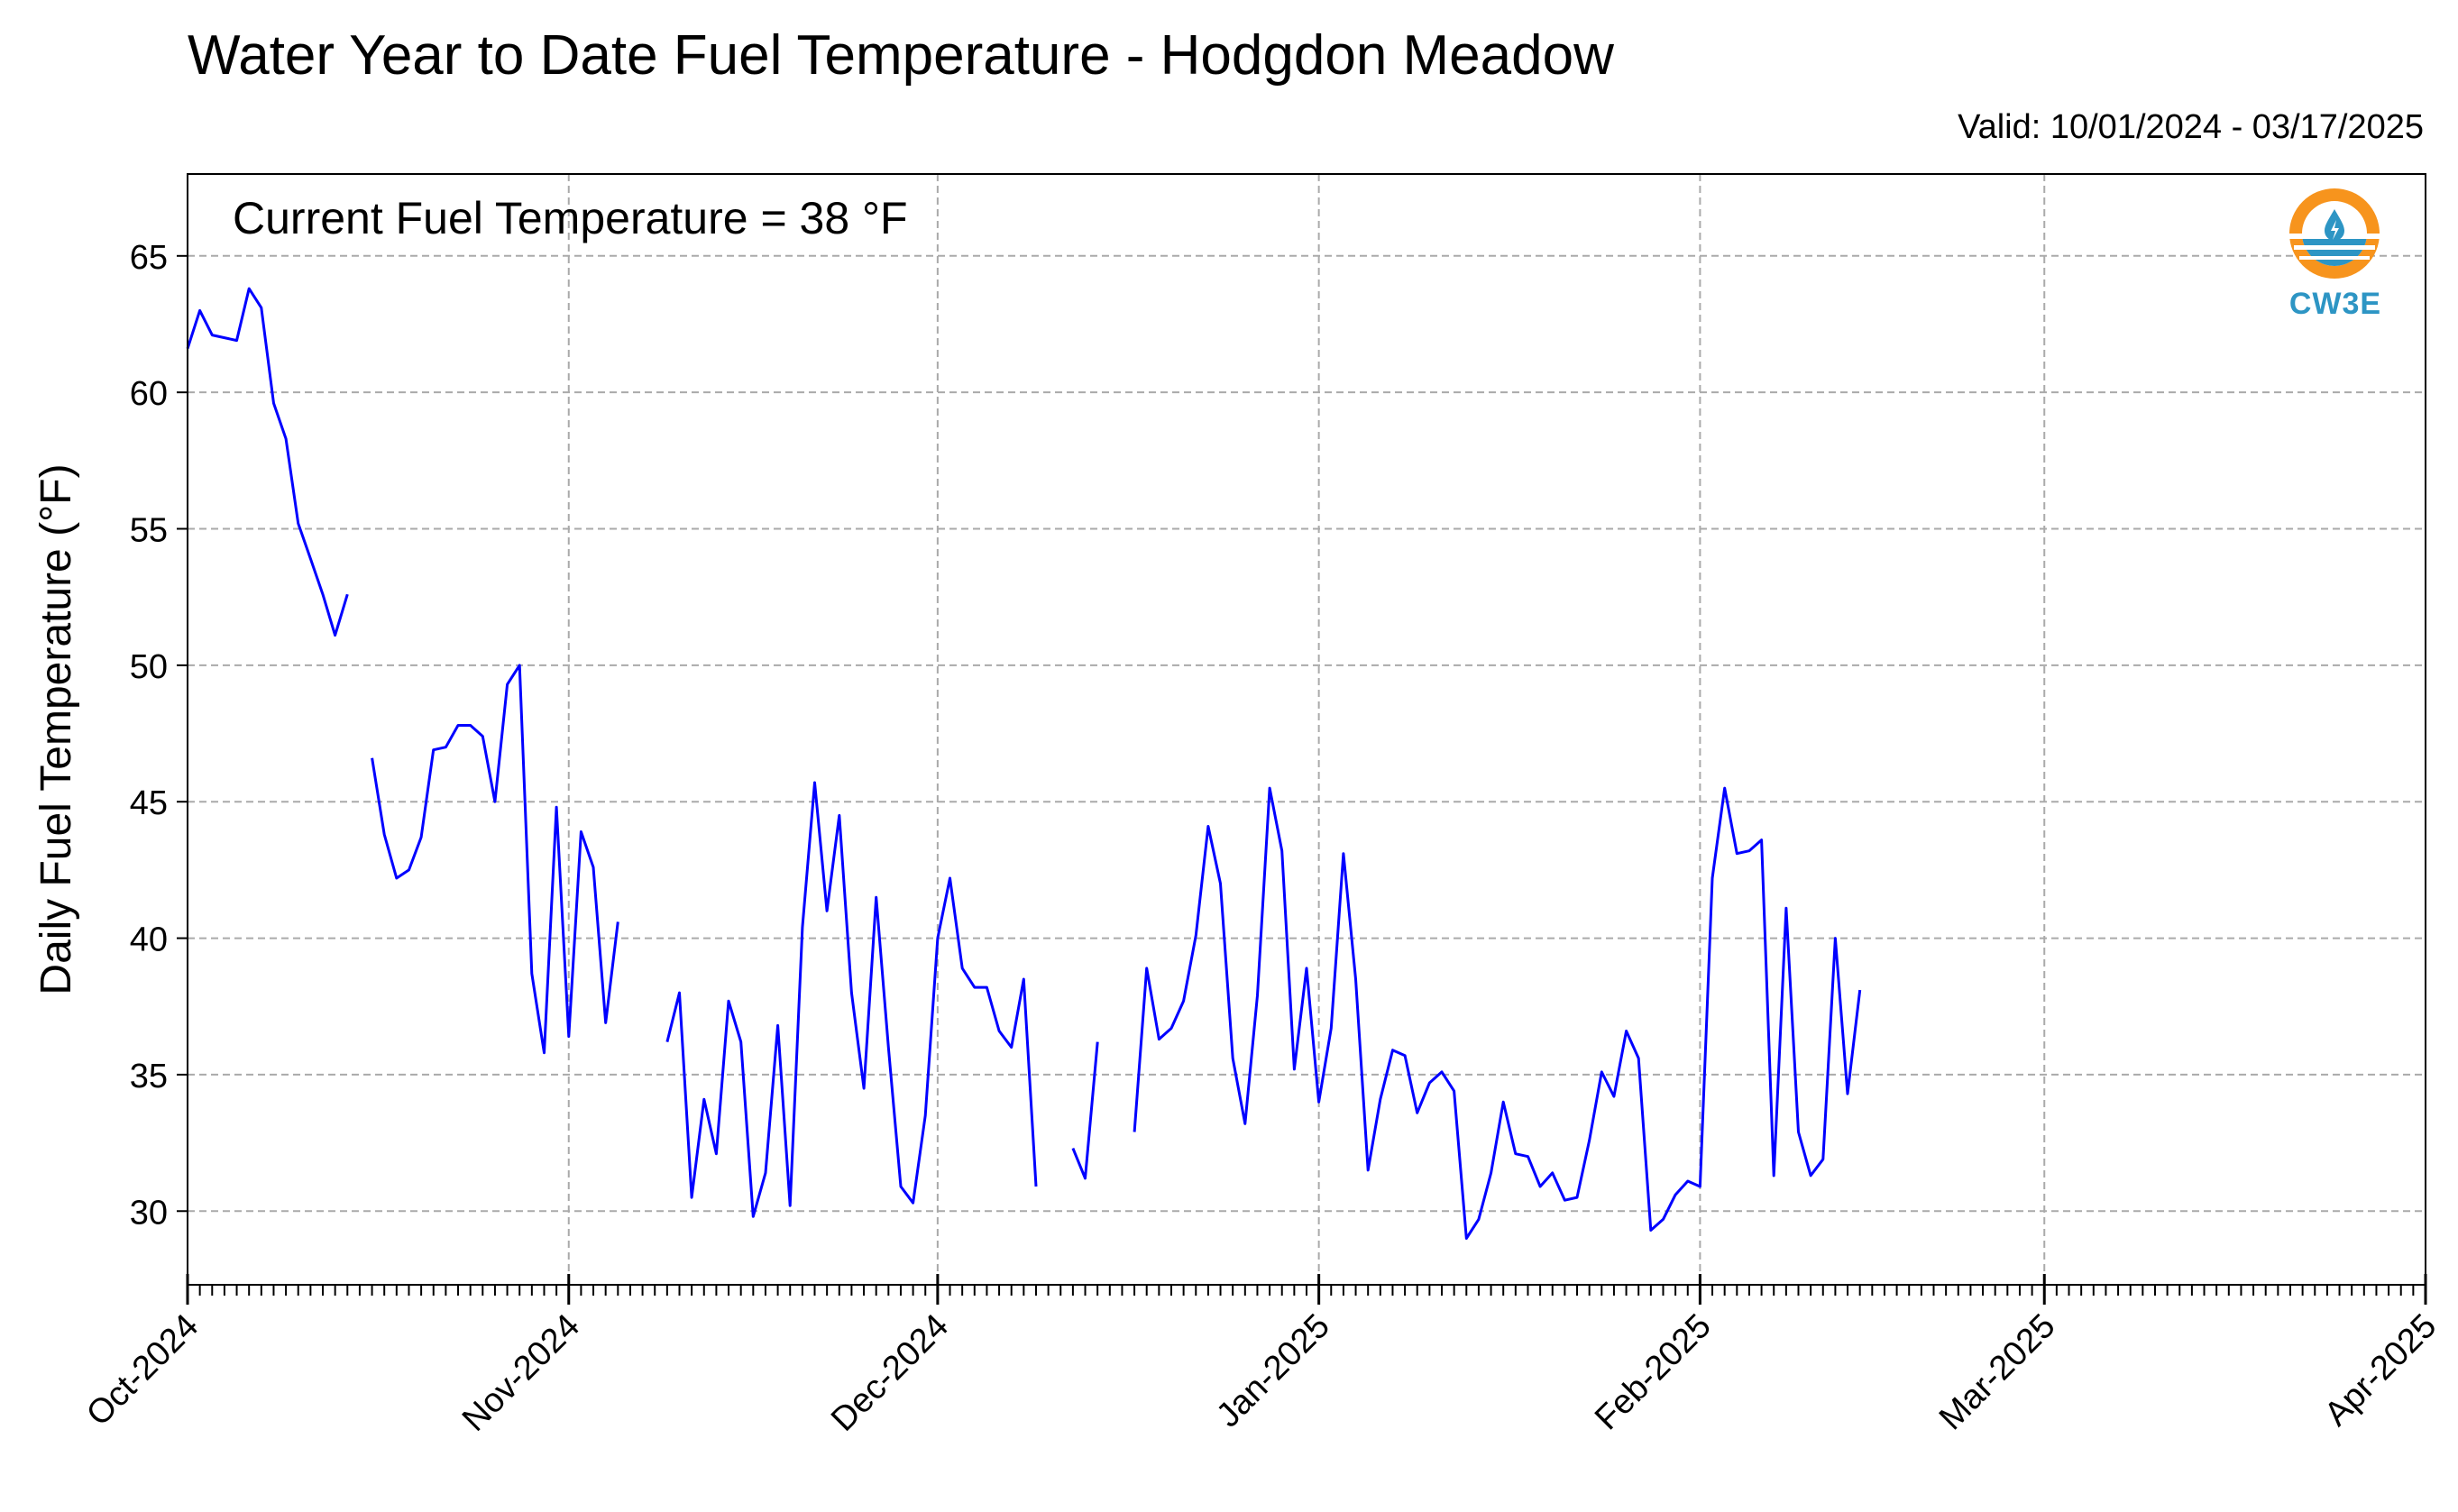 The image size is (2458, 1512). Describe the element at coordinates (1653, 1372) in the screenshot. I see `x-tick-label: Feb-2025` at that location.